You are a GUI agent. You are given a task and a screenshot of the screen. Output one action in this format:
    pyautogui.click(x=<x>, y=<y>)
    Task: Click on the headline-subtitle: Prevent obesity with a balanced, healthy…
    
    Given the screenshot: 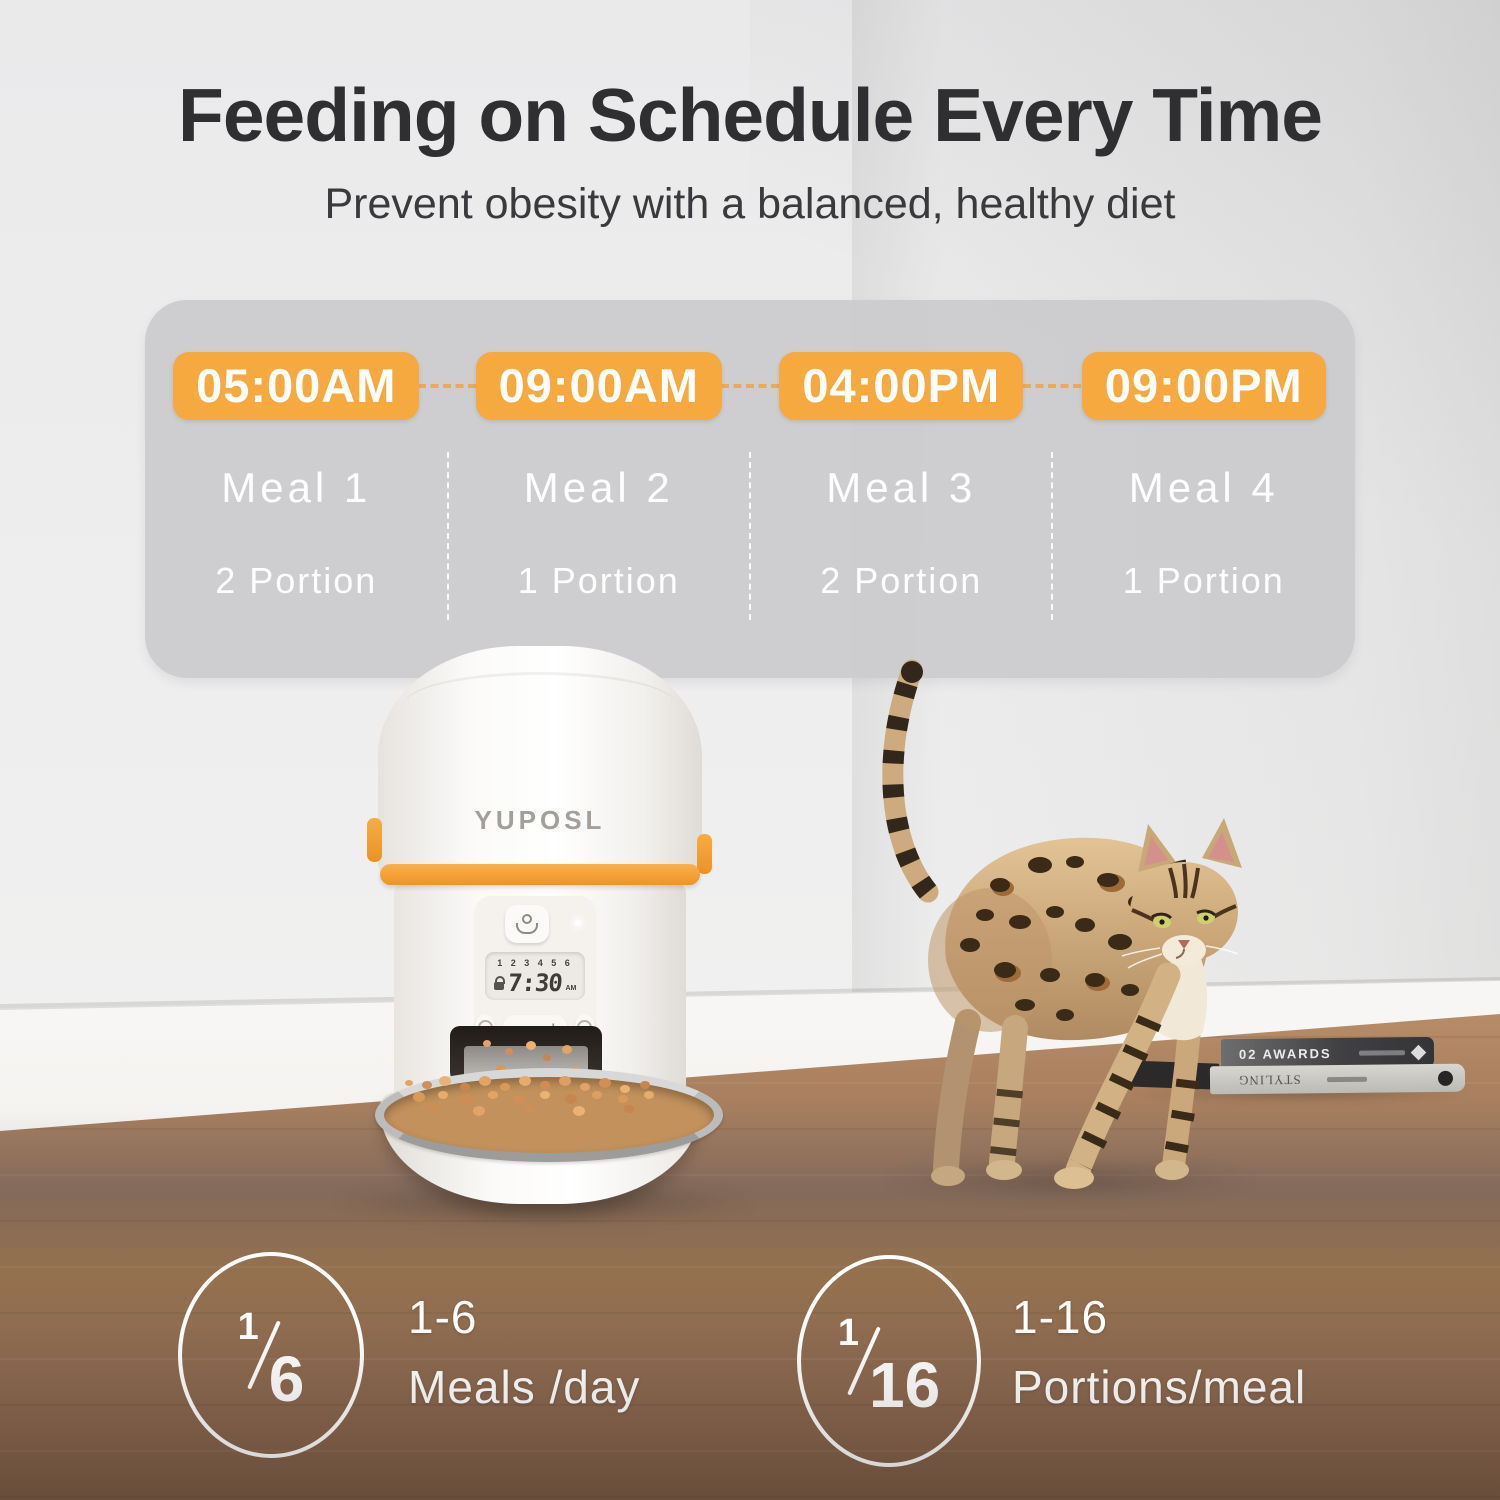 What is the action you would take?
    pyautogui.click(x=750, y=204)
    